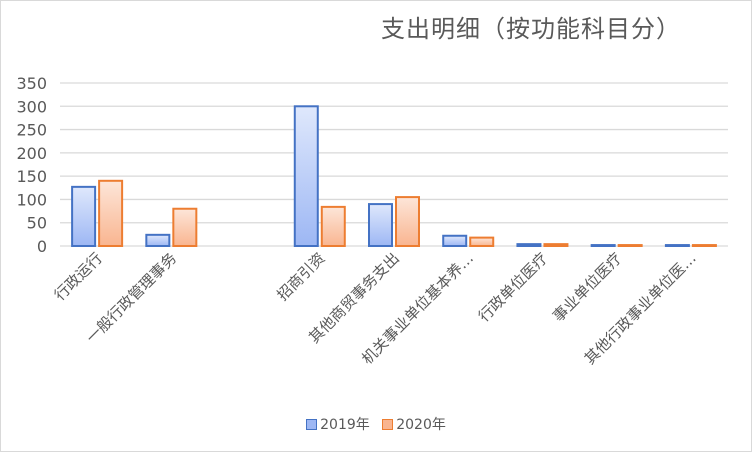 This screenshot has width=752, height=452. Describe the element at coordinates (300, 276) in the screenshot. I see `x-tick-label: 招商引资` at that location.